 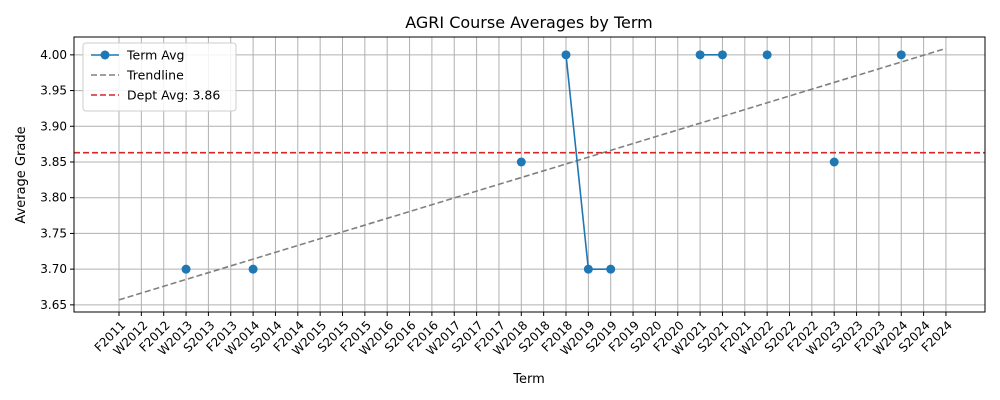 I want to click on y-tick-label: 3.95, so click(x=53, y=91).